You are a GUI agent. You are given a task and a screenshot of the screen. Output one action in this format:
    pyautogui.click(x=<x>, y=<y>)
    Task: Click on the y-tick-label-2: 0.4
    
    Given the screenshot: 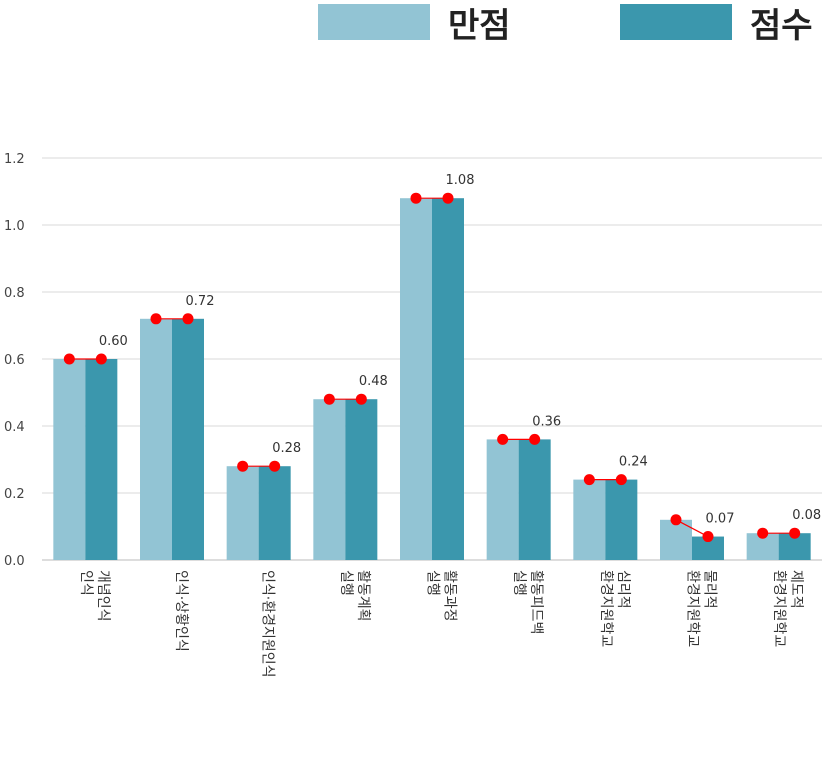 What is the action you would take?
    pyautogui.click(x=14, y=427)
    